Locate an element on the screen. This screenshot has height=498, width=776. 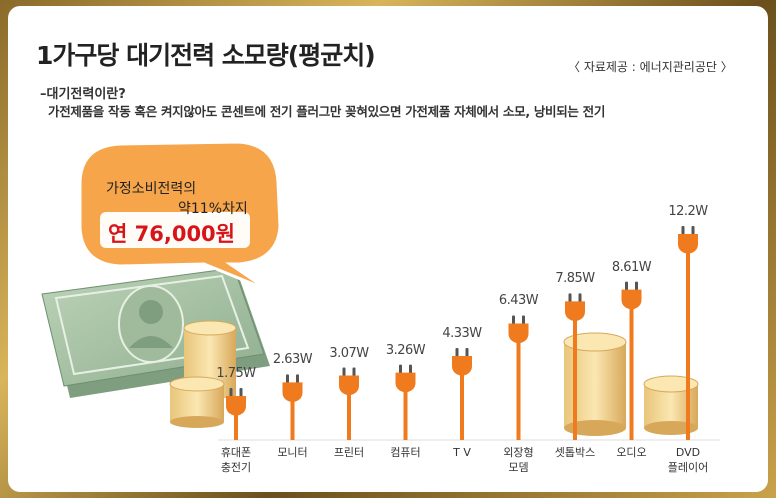
callout-line-1: 가정소비전력의 is located at coordinates (151, 189).